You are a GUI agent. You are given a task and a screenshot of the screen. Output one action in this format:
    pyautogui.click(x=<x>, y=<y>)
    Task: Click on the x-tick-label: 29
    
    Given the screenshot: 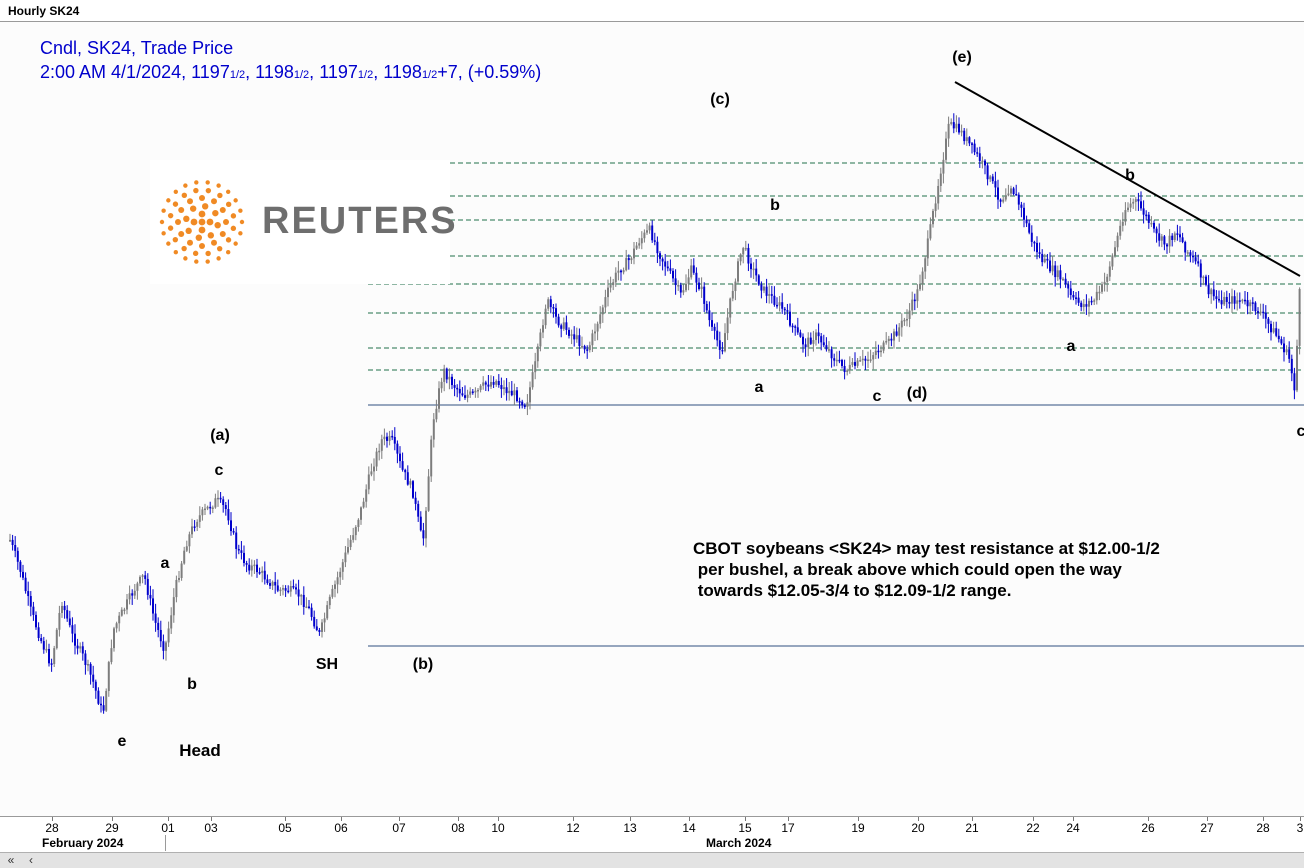 What is the action you would take?
    pyautogui.click(x=112, y=828)
    